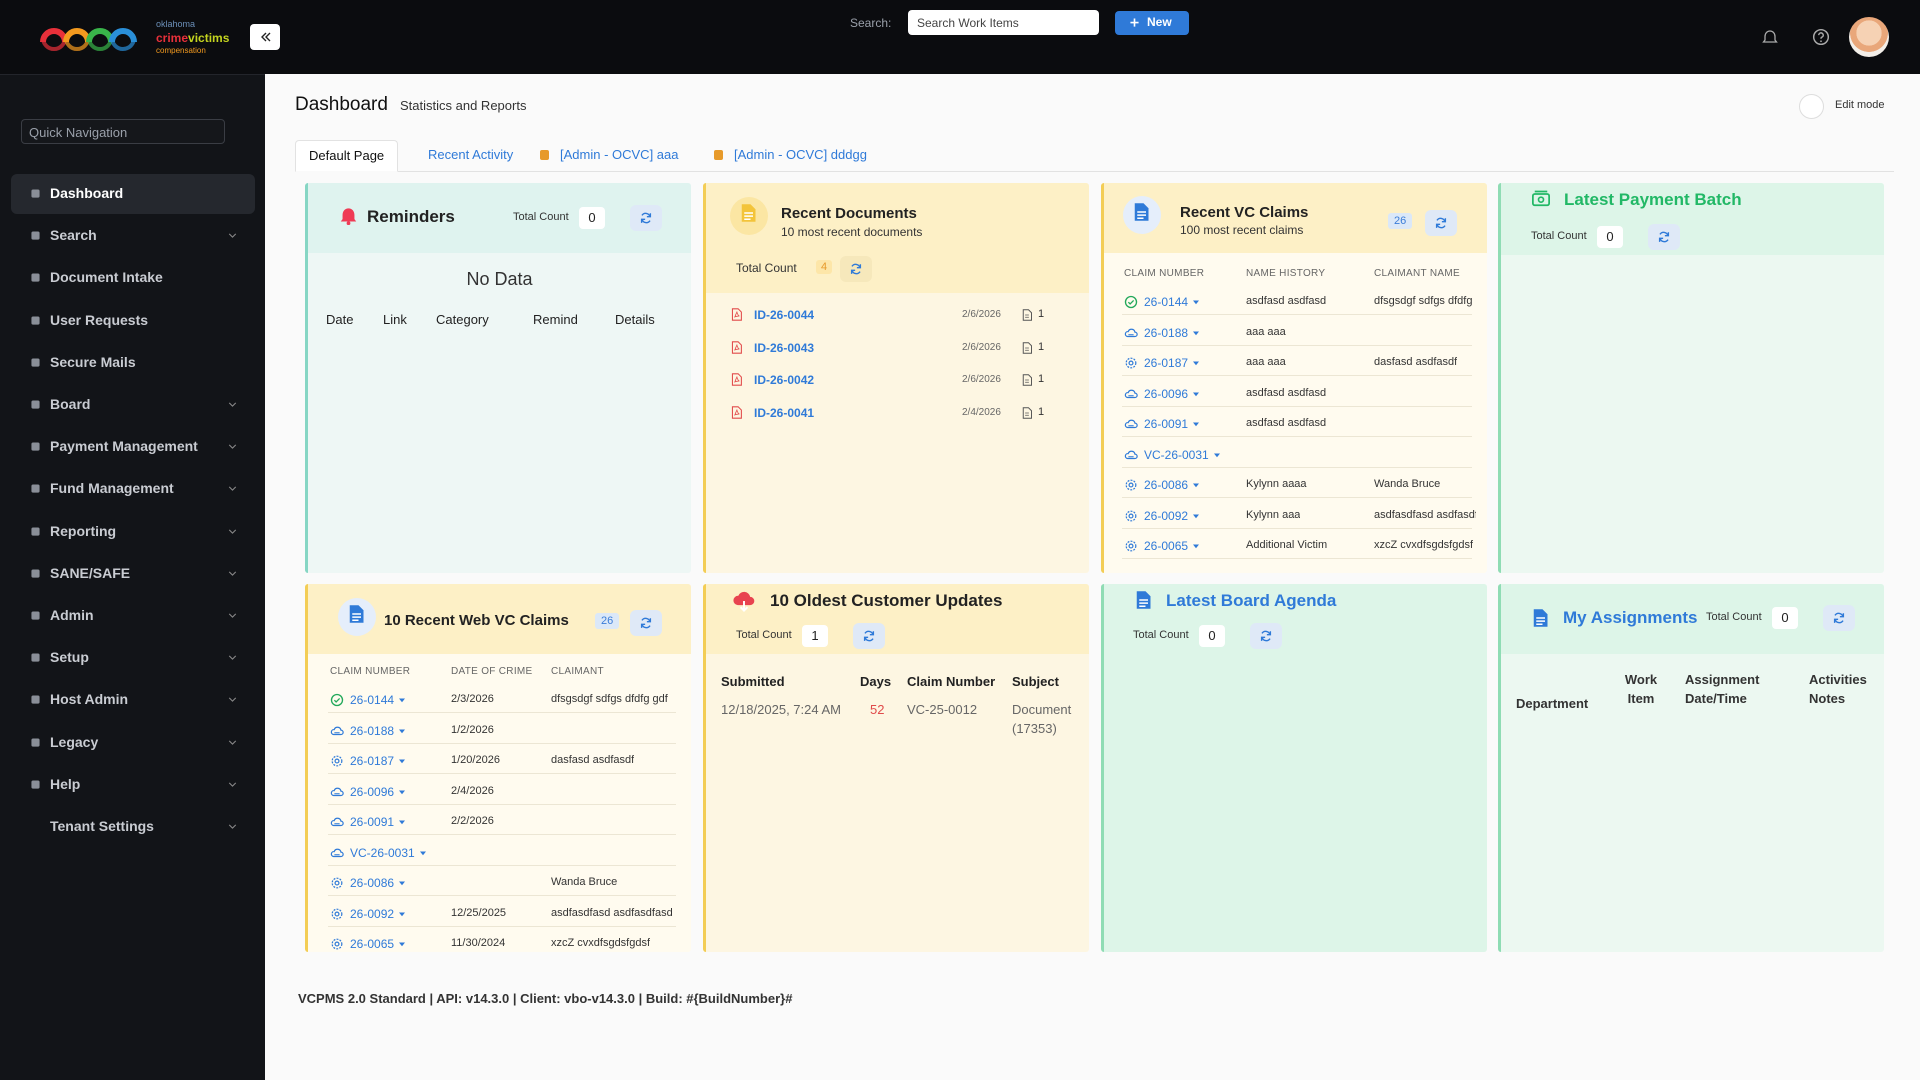 This screenshot has width=1920, height=1080. I want to click on nav-label: Host Admin, so click(89, 699).